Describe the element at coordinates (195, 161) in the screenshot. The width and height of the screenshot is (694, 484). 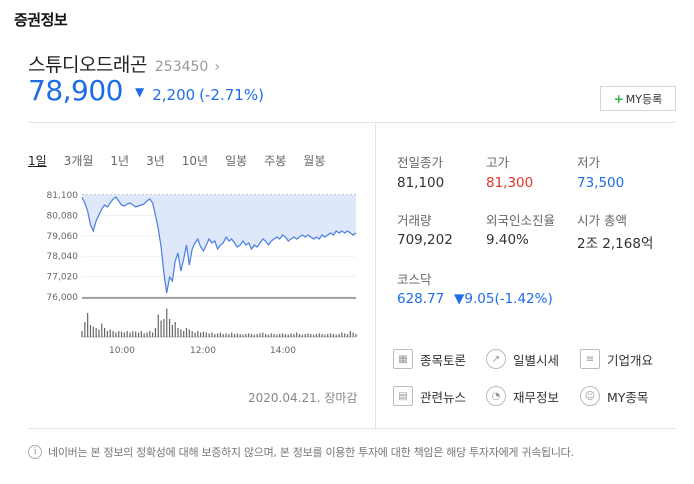
I see `tab-10year: 10년` at that location.